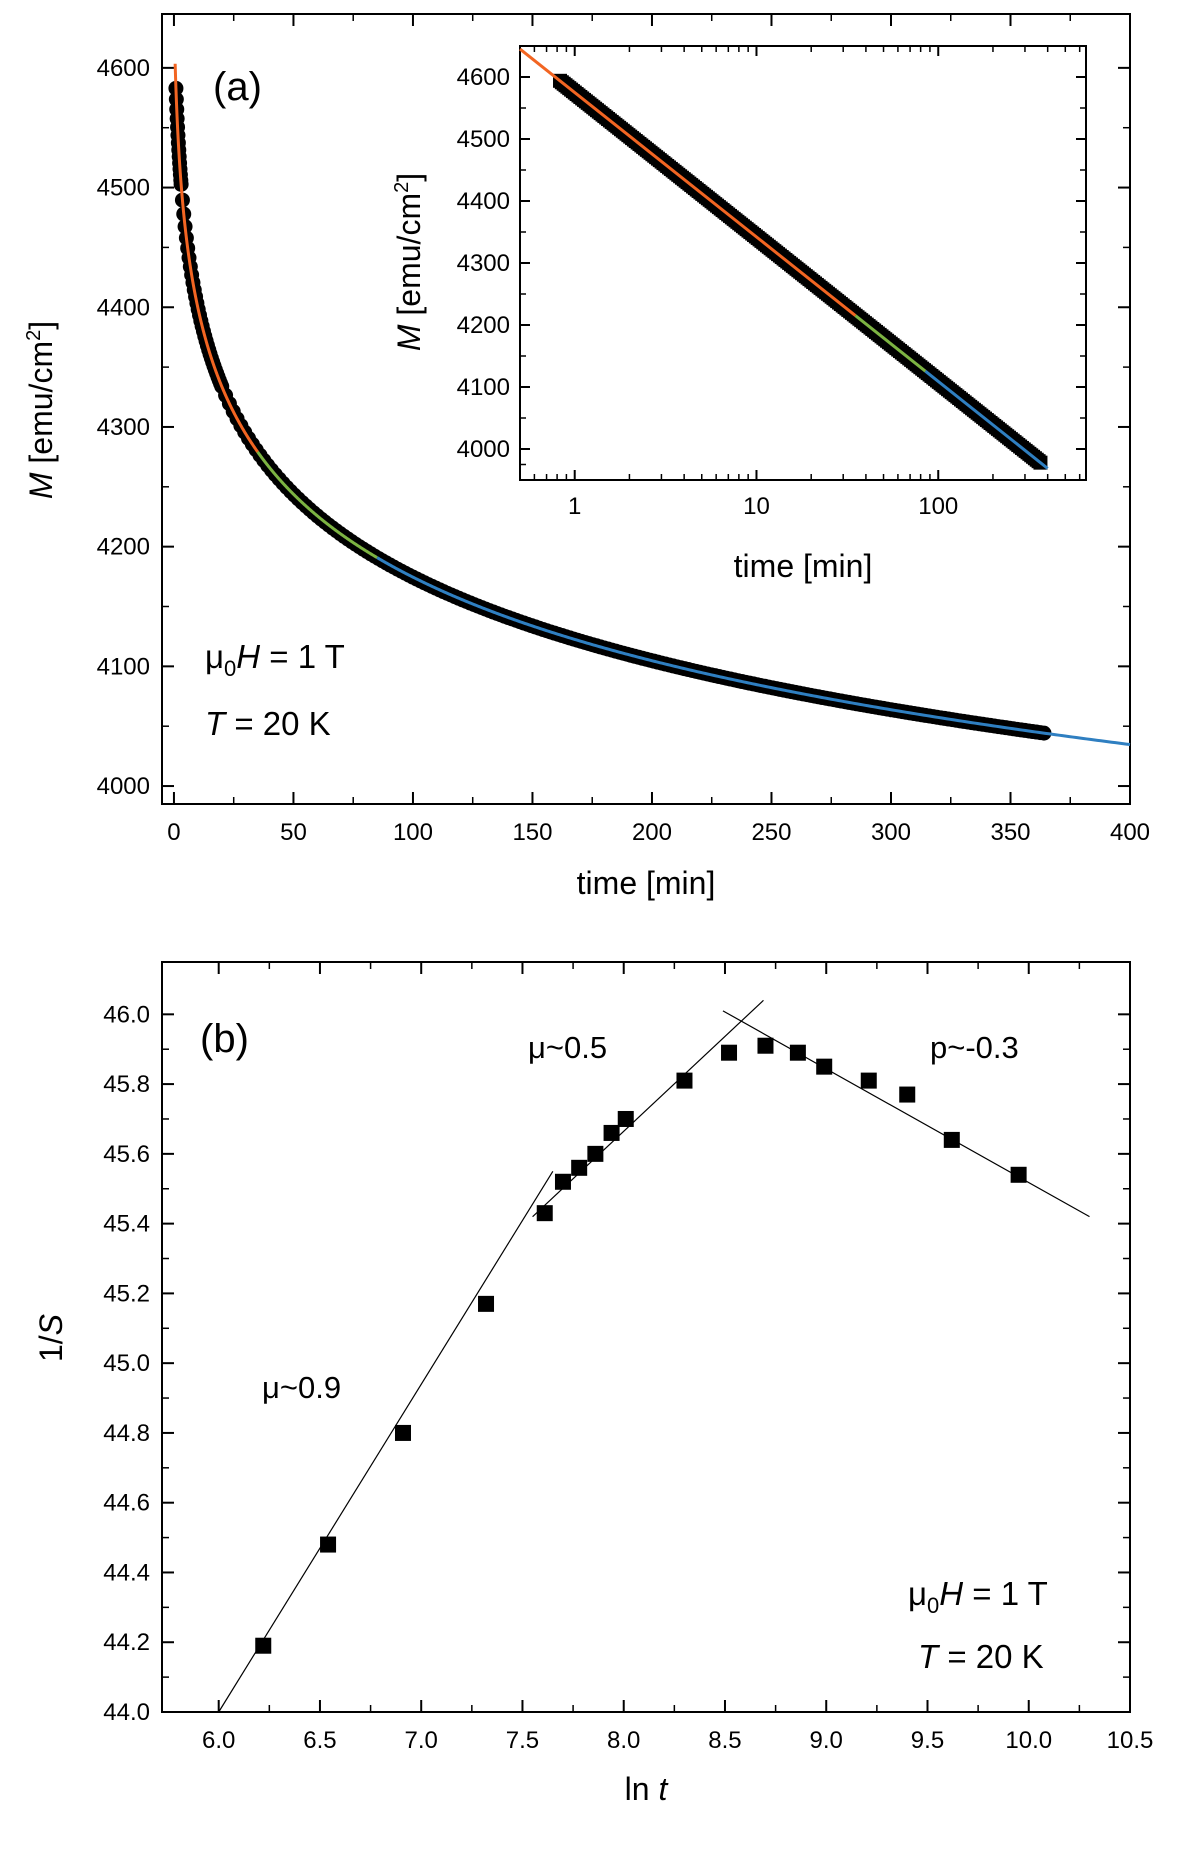 The image size is (1184, 1868). Describe the element at coordinates (278, 723) in the screenshot. I see `panel-a-temp-rest: = 20 K` at that location.